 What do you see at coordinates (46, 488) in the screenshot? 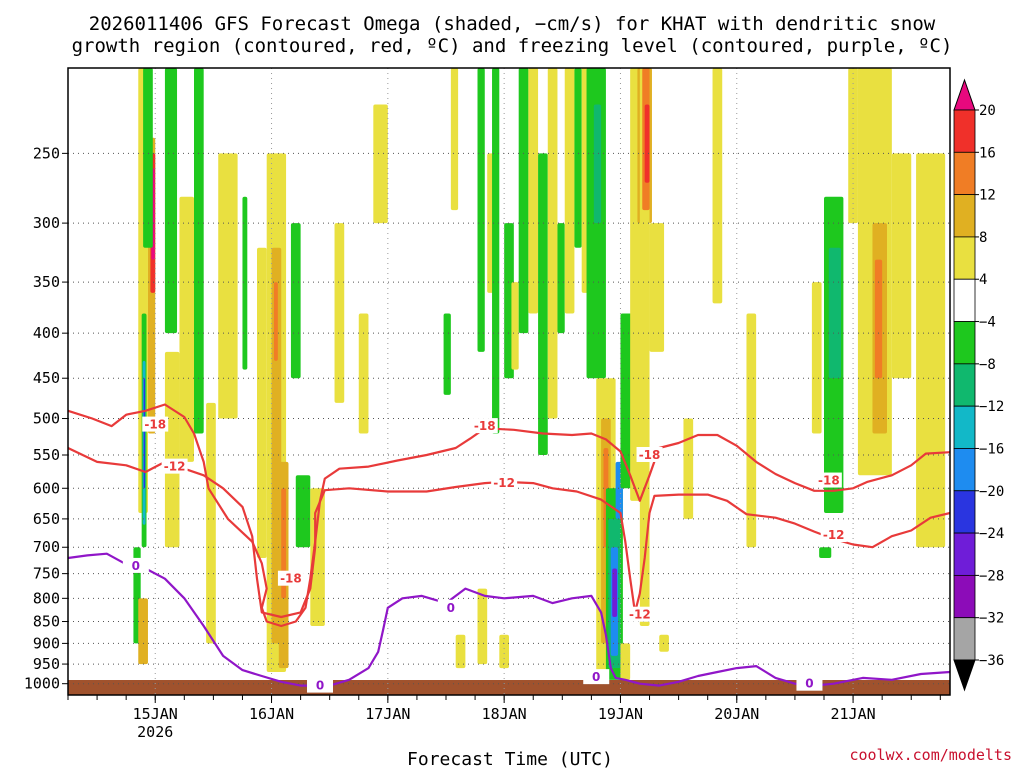
I see `y-tick-label: 600` at bounding box center [46, 488].